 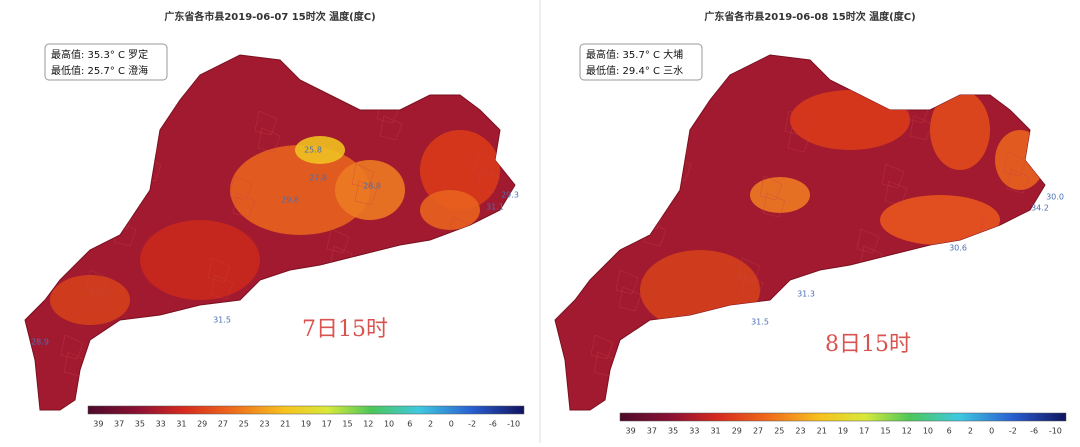 I want to click on caption: 8日15时, so click(x=868, y=344).